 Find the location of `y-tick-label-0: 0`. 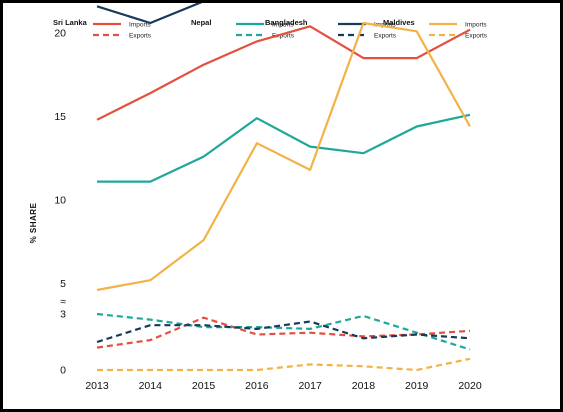

y-tick-label-0: 0 is located at coordinates (63, 371).